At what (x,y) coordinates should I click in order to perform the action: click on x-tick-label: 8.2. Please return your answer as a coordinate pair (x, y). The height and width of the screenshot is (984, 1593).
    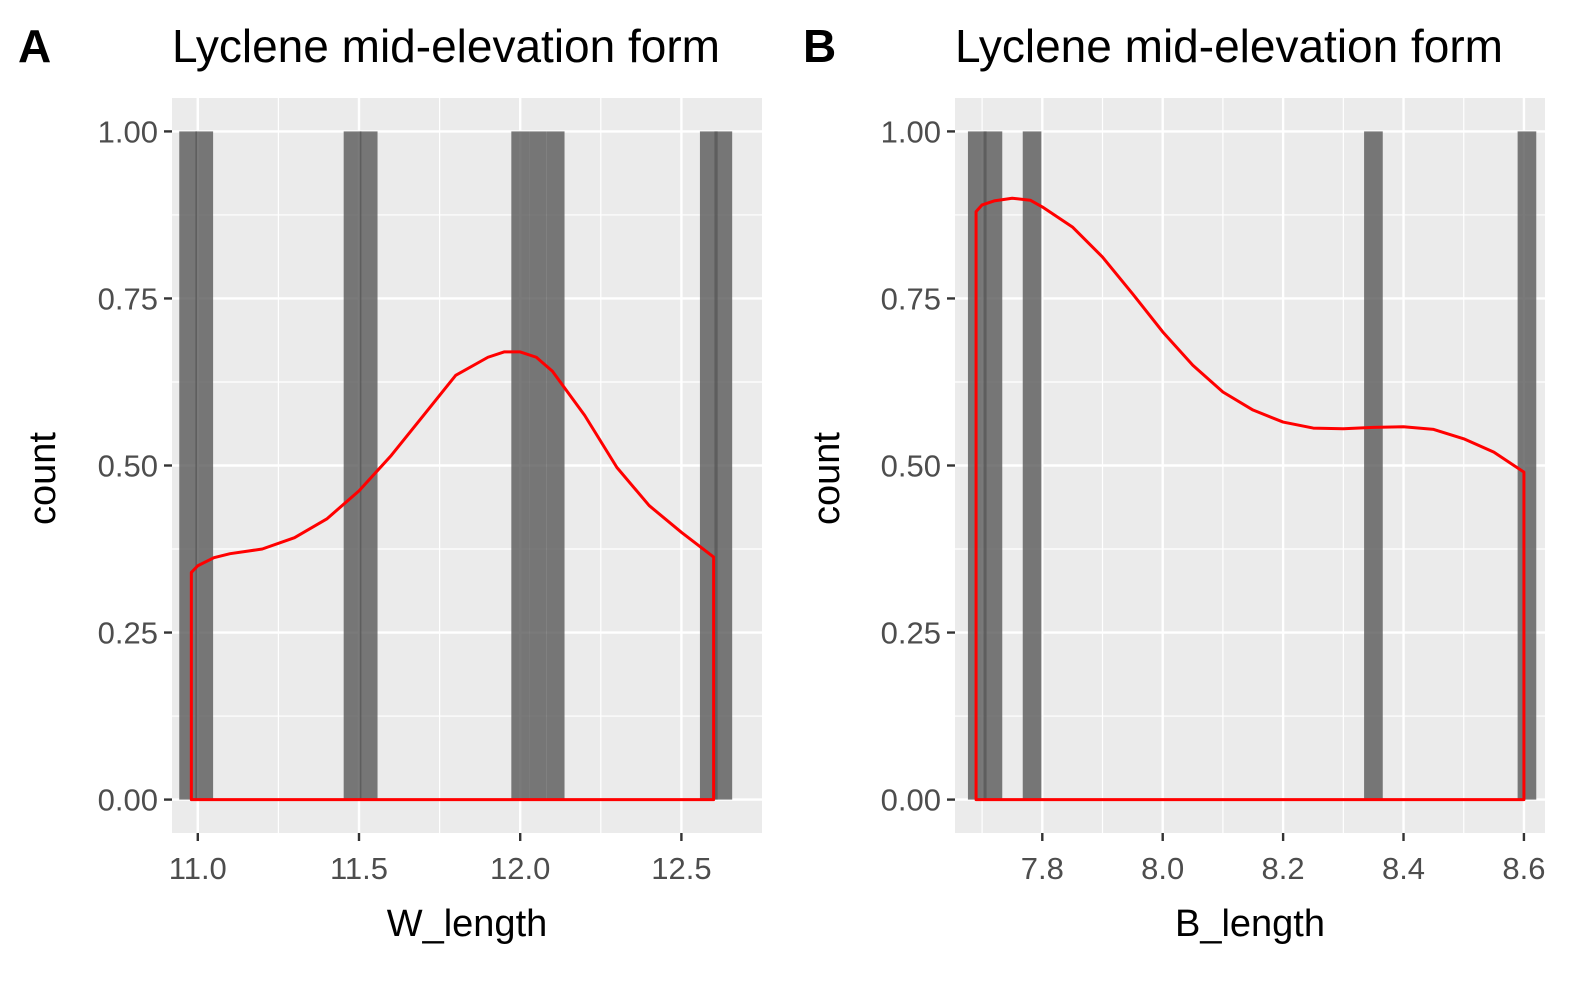
    Looking at the image, I should click on (1283, 868).